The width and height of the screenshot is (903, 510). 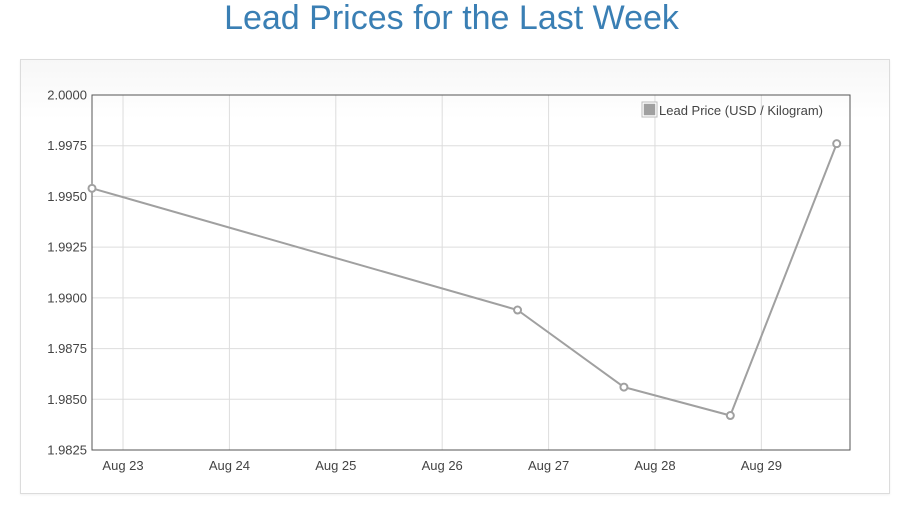 What do you see at coordinates (761, 465) in the screenshot?
I see `x-tick-label: Aug 29` at bounding box center [761, 465].